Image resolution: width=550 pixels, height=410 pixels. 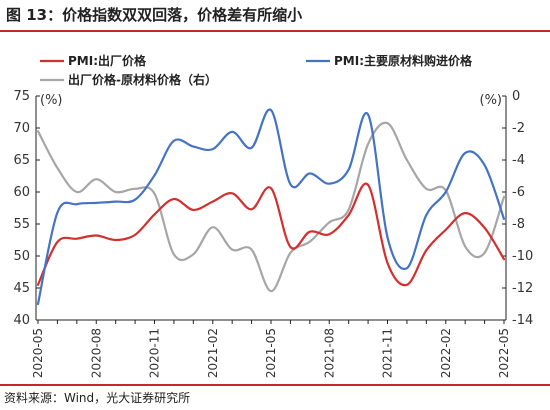 I want to click on title-bar: 图 13：价格指数双双回落，价格差有所缩小, so click(x=275, y=16).